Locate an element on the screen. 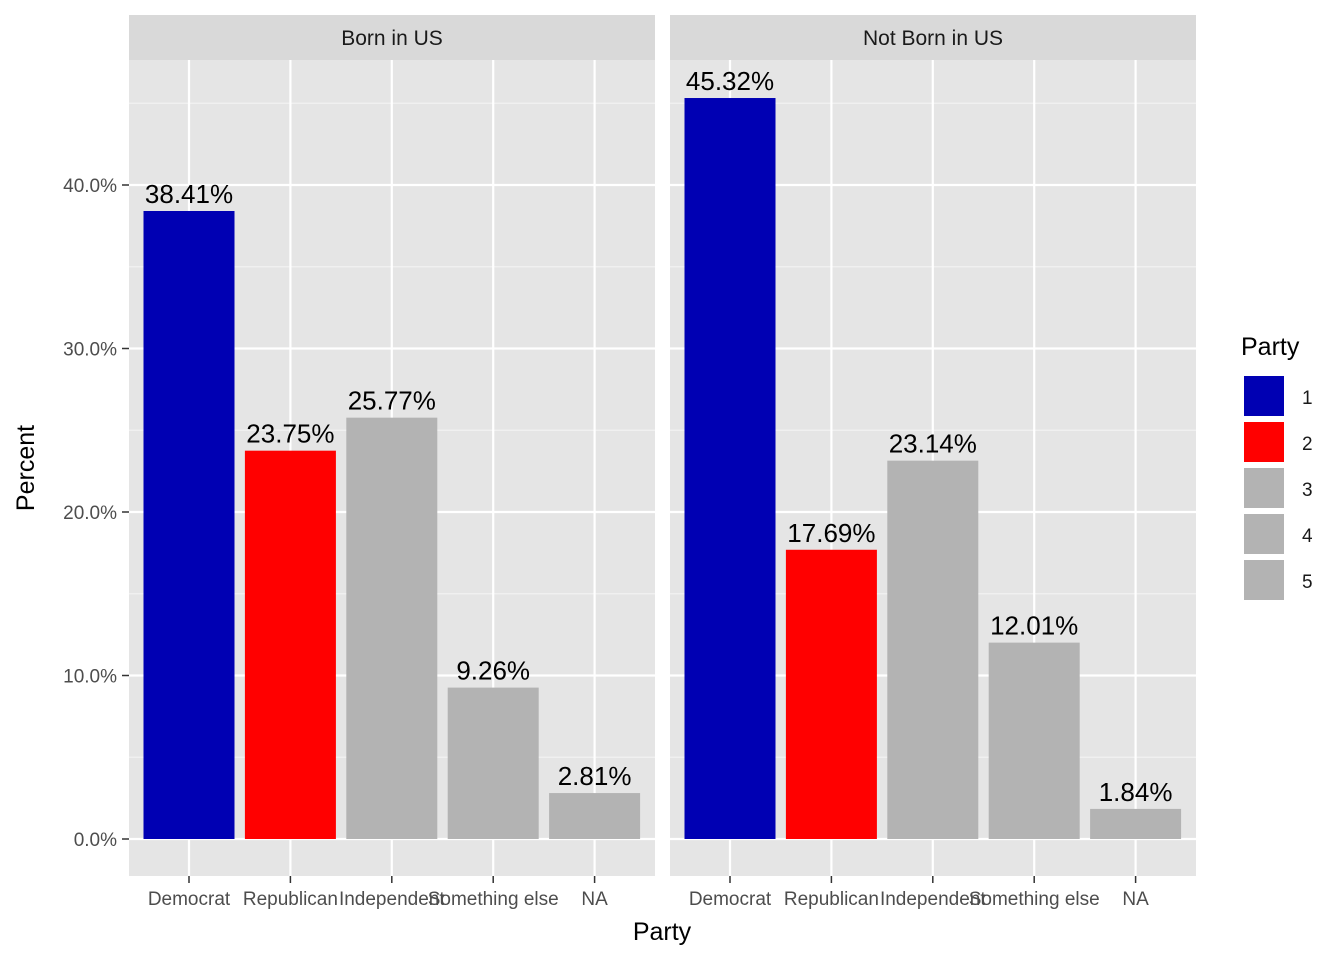 The image size is (1344, 960). x-axis-title: Party is located at coordinates (662, 932).